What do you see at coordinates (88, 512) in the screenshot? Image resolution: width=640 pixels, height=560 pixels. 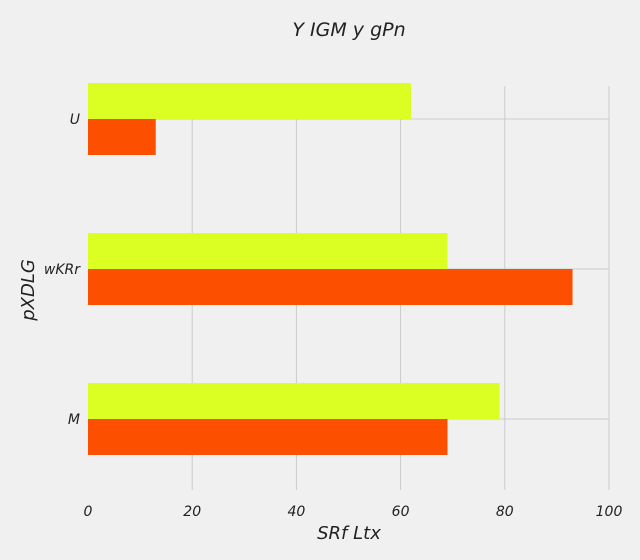 I see `x-tick-label: 0` at bounding box center [88, 512].